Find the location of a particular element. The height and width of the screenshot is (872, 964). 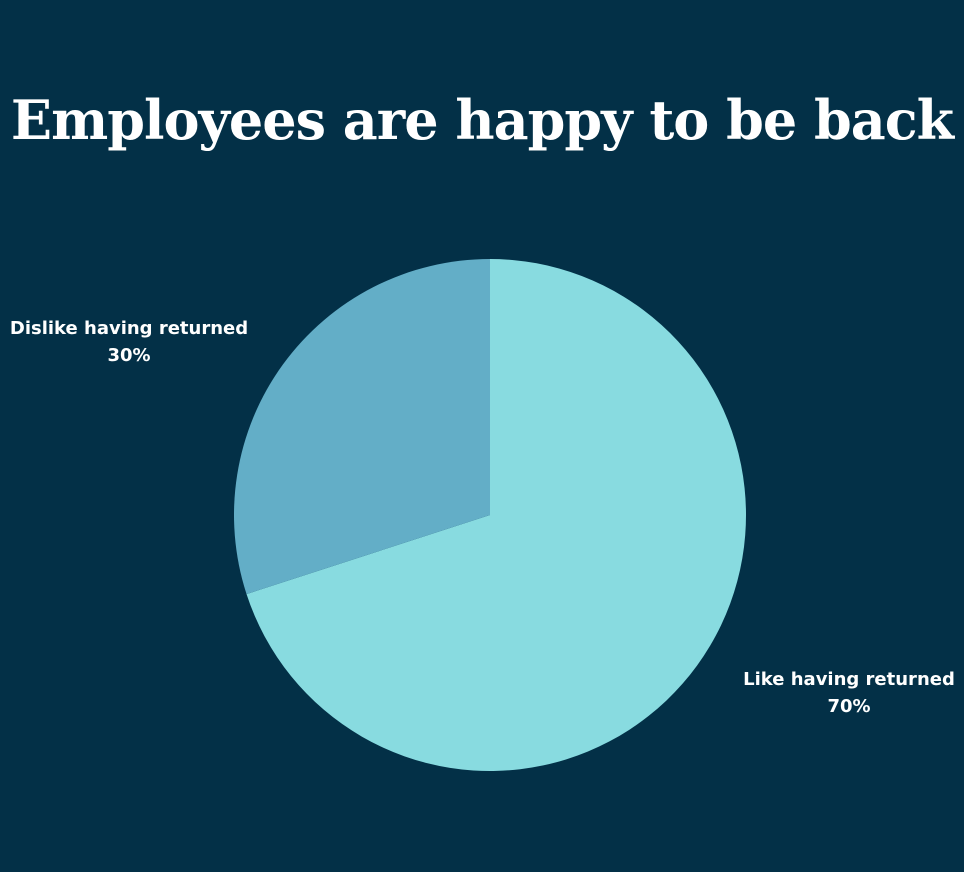

slice-value-1: 30% is located at coordinates (128, 355).